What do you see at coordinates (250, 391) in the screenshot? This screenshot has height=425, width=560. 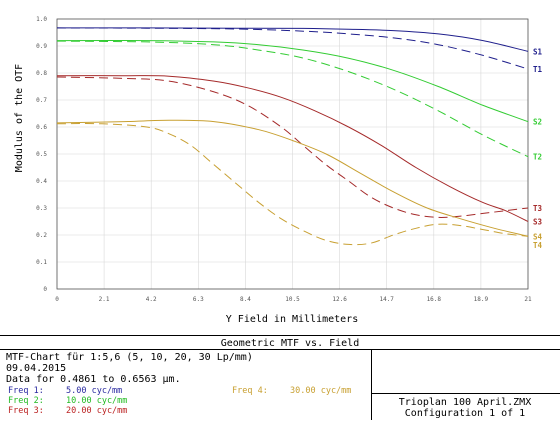 I see `freq-label: Freq 4:` at bounding box center [250, 391].